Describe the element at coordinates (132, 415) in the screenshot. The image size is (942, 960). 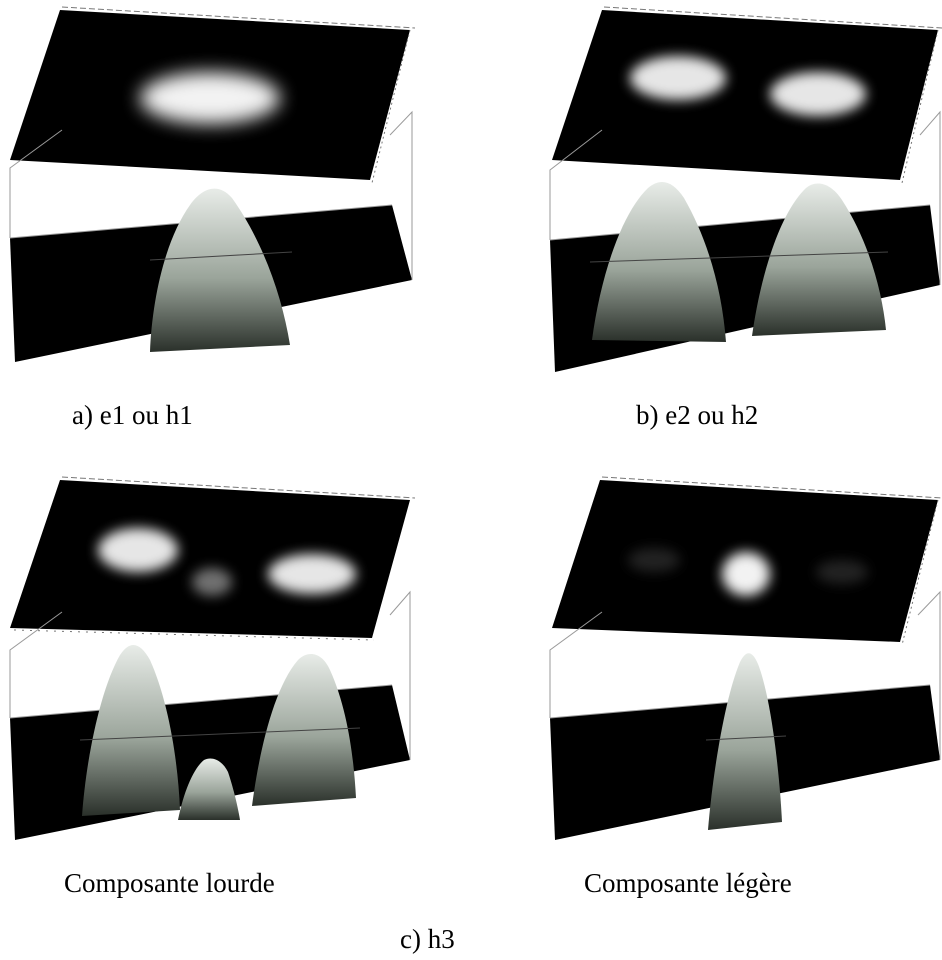
I see `caption-a: a) e1 ou h1` at that location.